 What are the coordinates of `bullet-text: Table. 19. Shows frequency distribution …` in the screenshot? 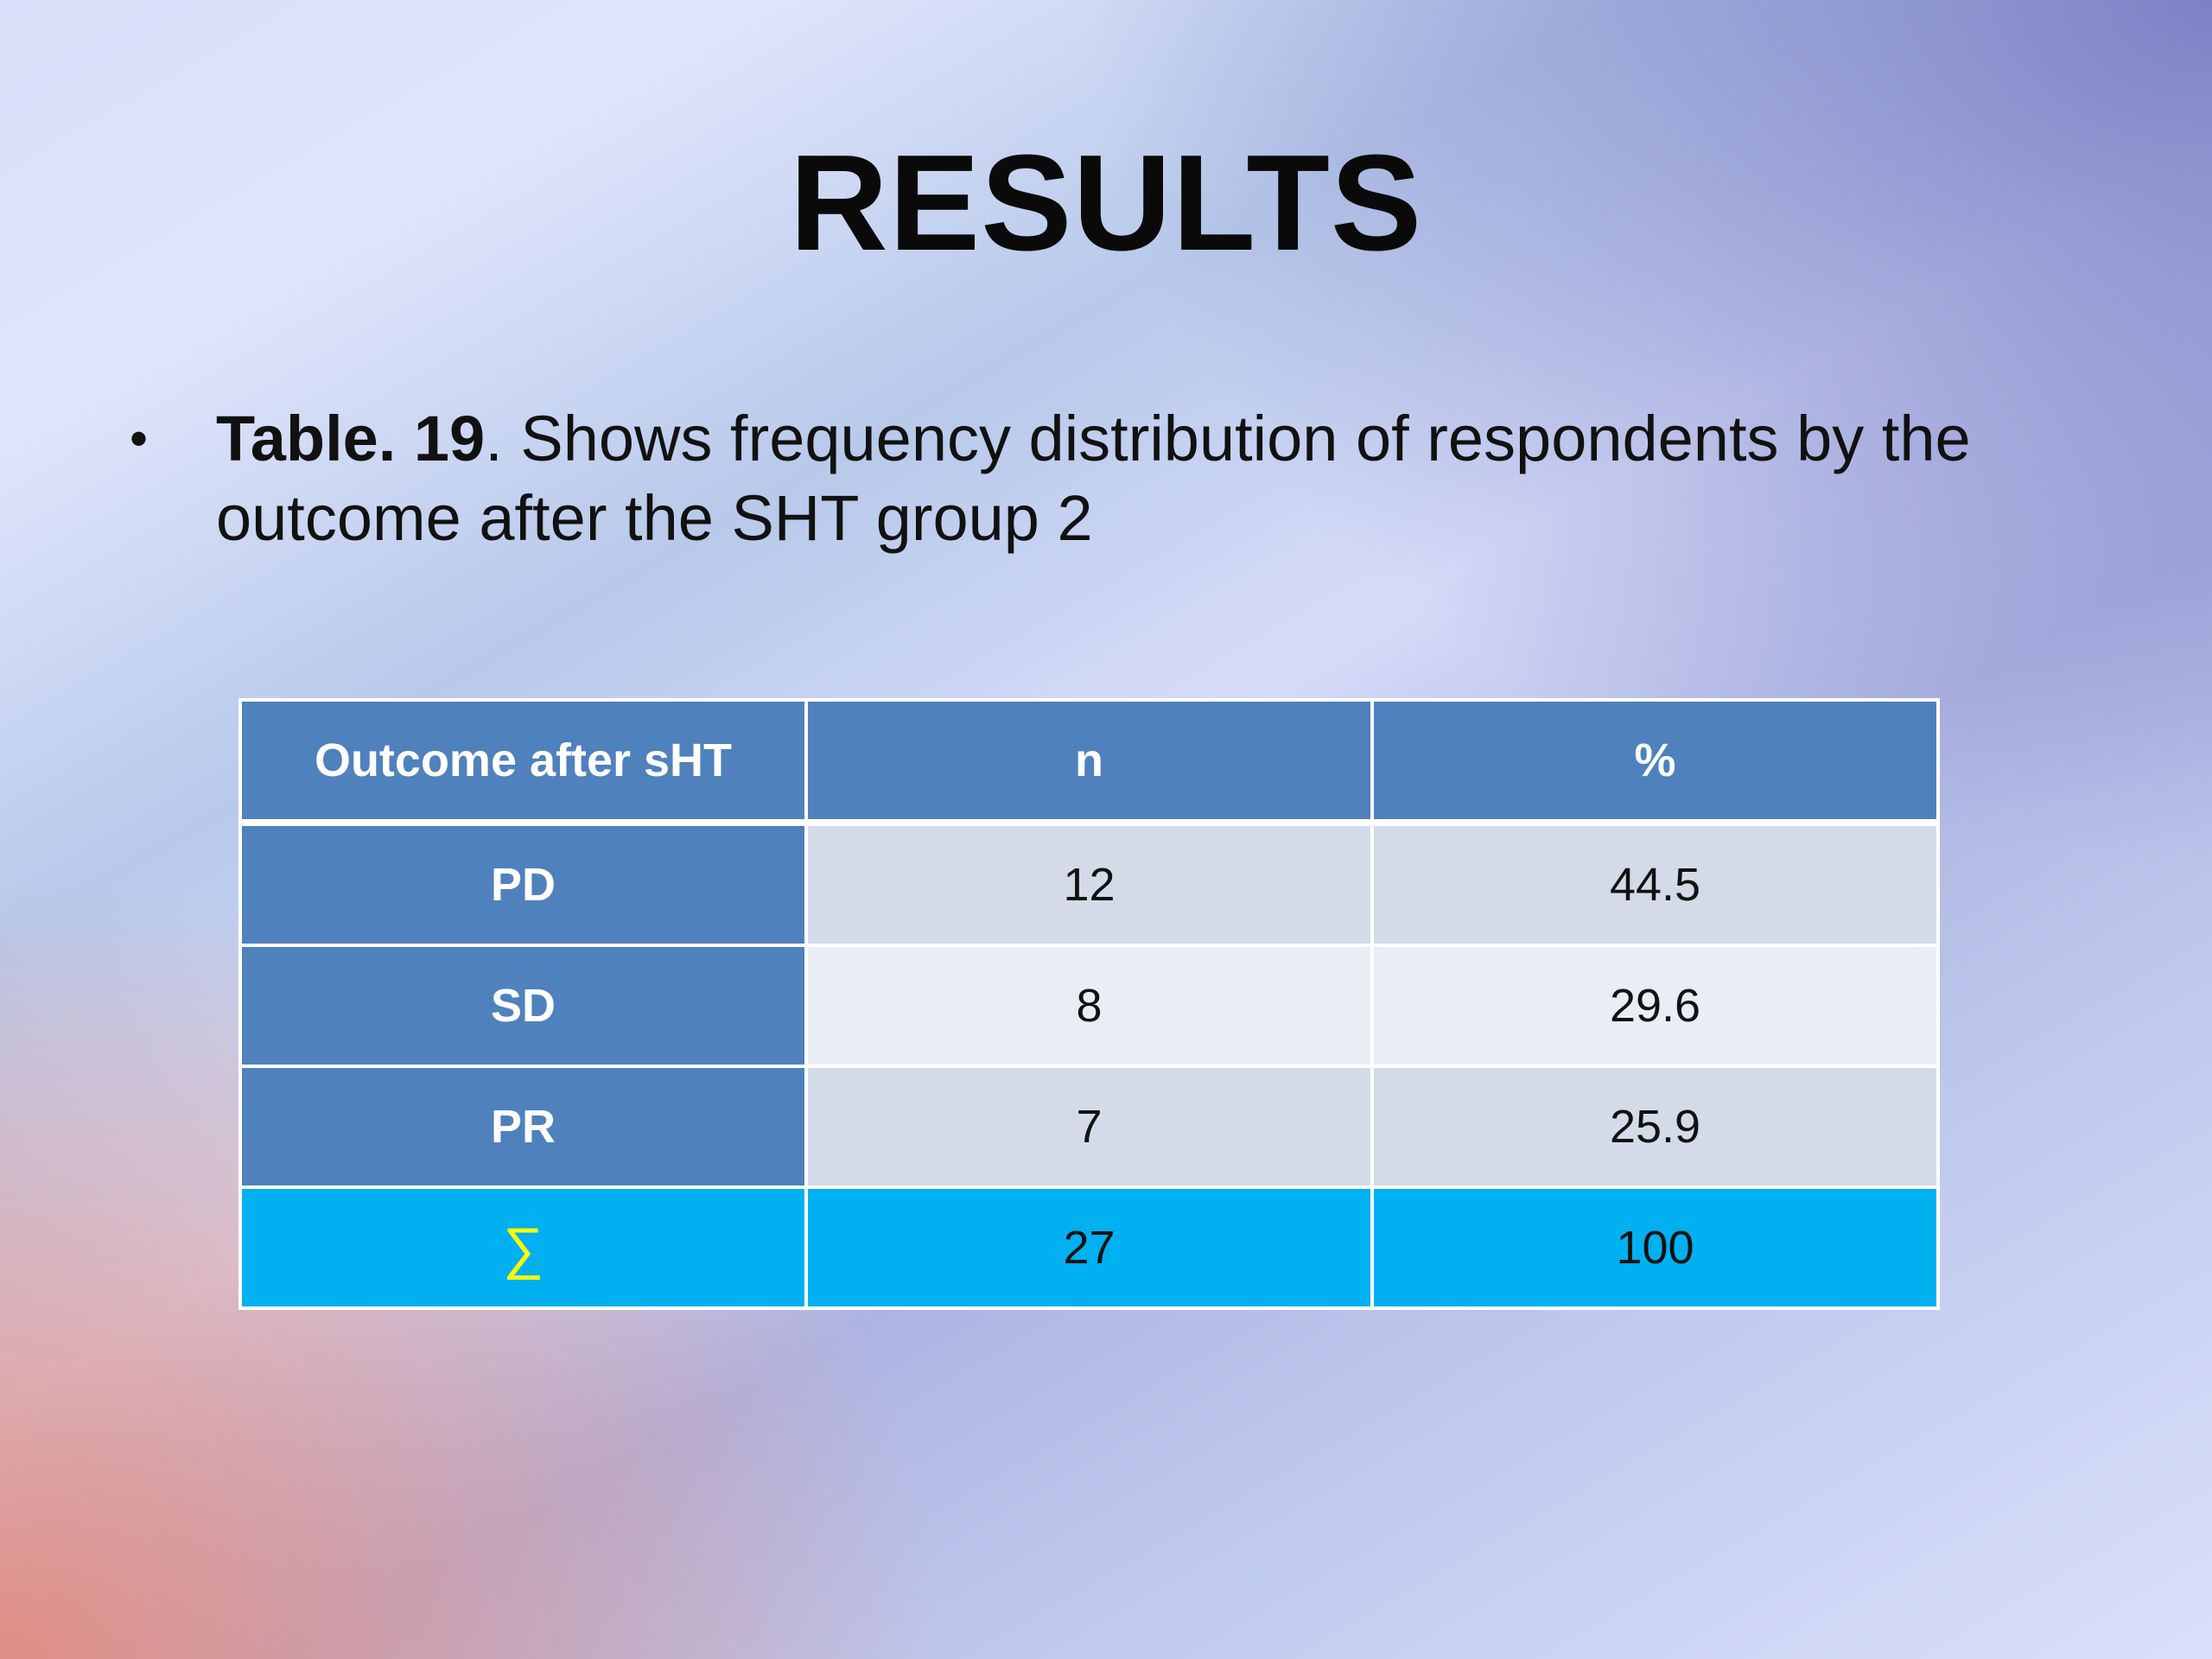 It's located at (1158, 478).